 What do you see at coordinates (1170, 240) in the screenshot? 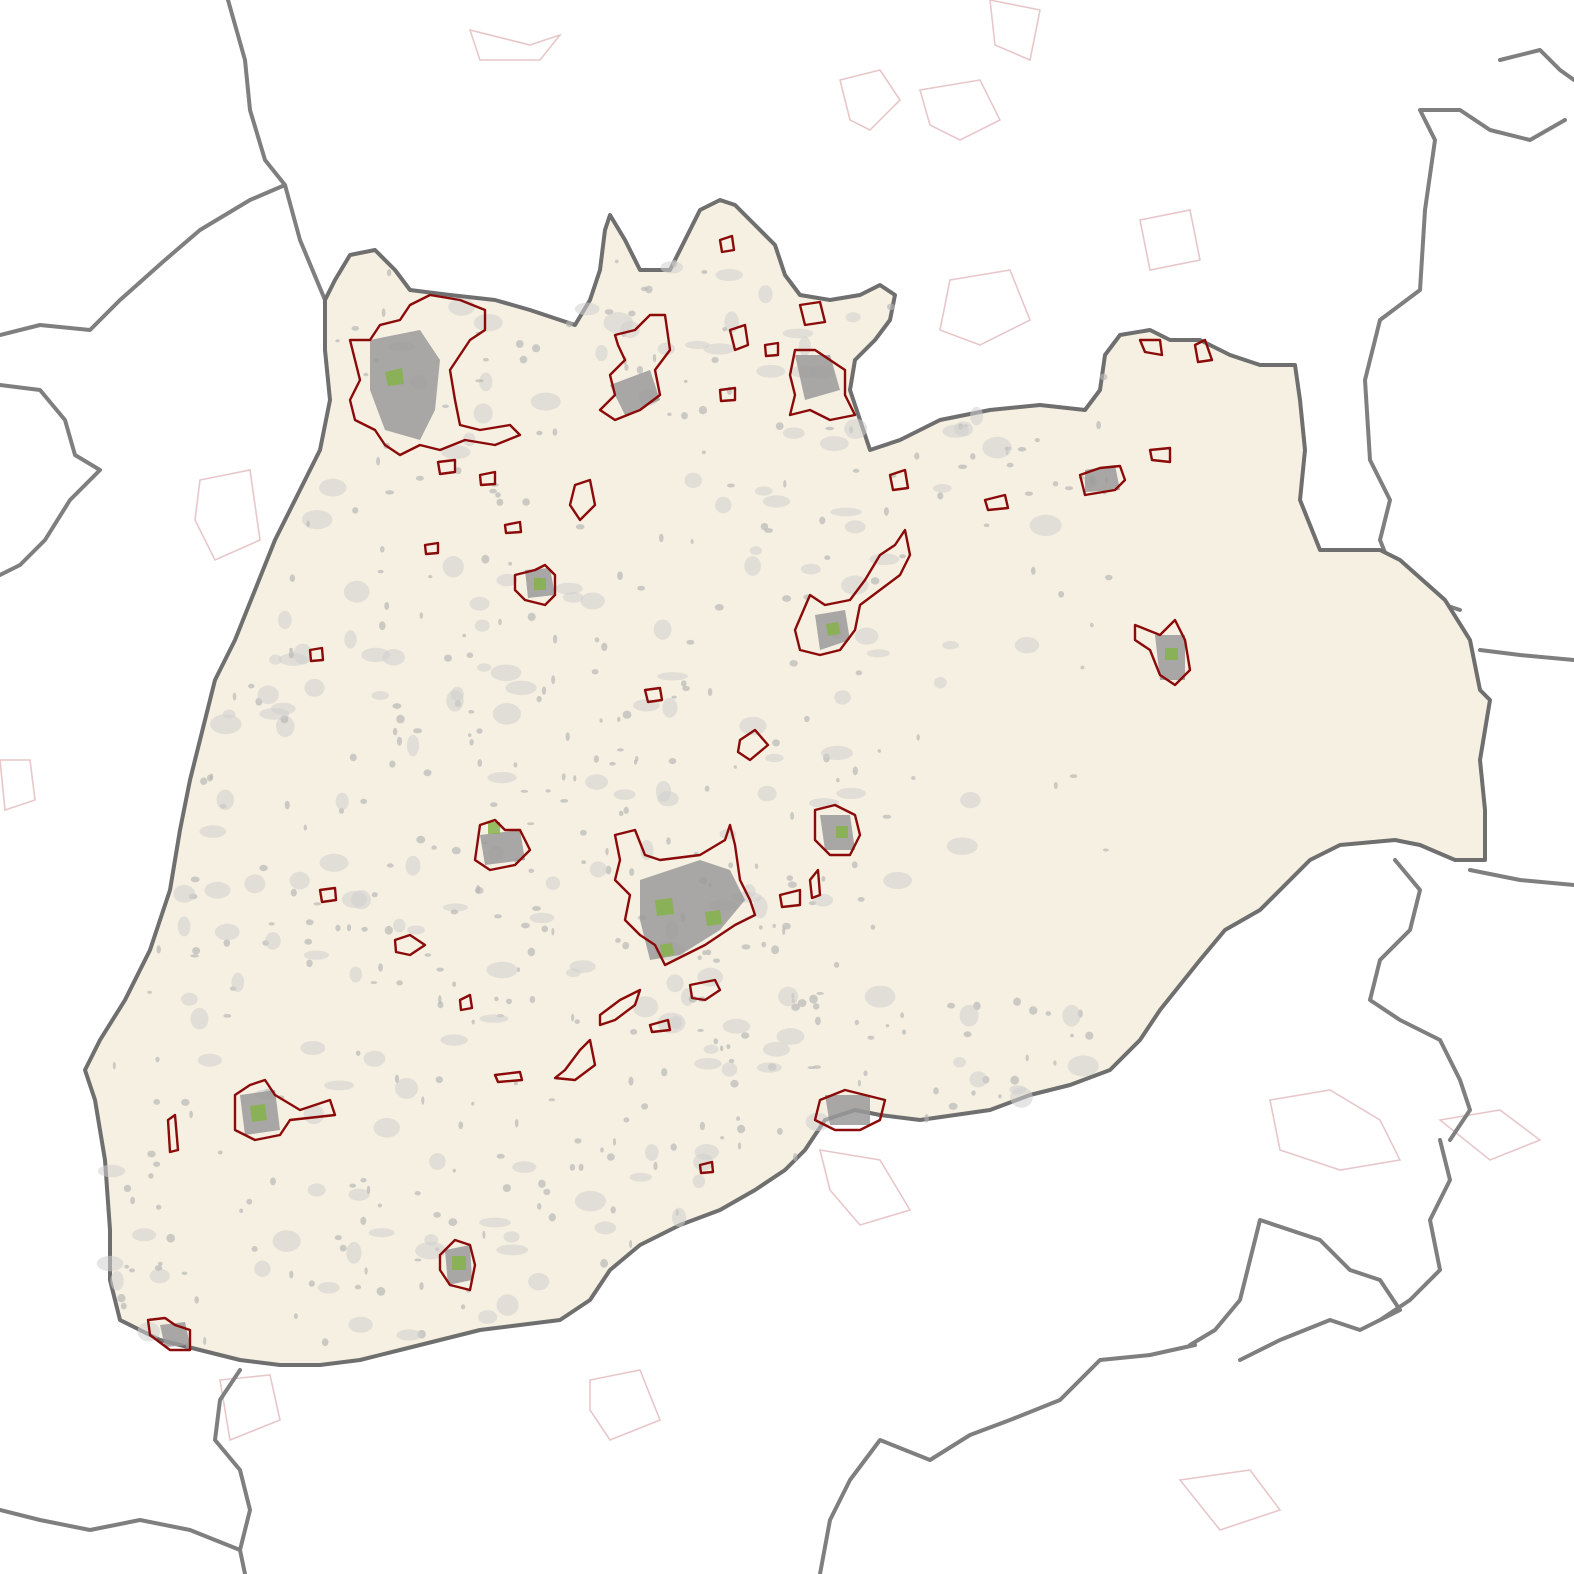
I see `outside-settlement-outline` at bounding box center [1170, 240].